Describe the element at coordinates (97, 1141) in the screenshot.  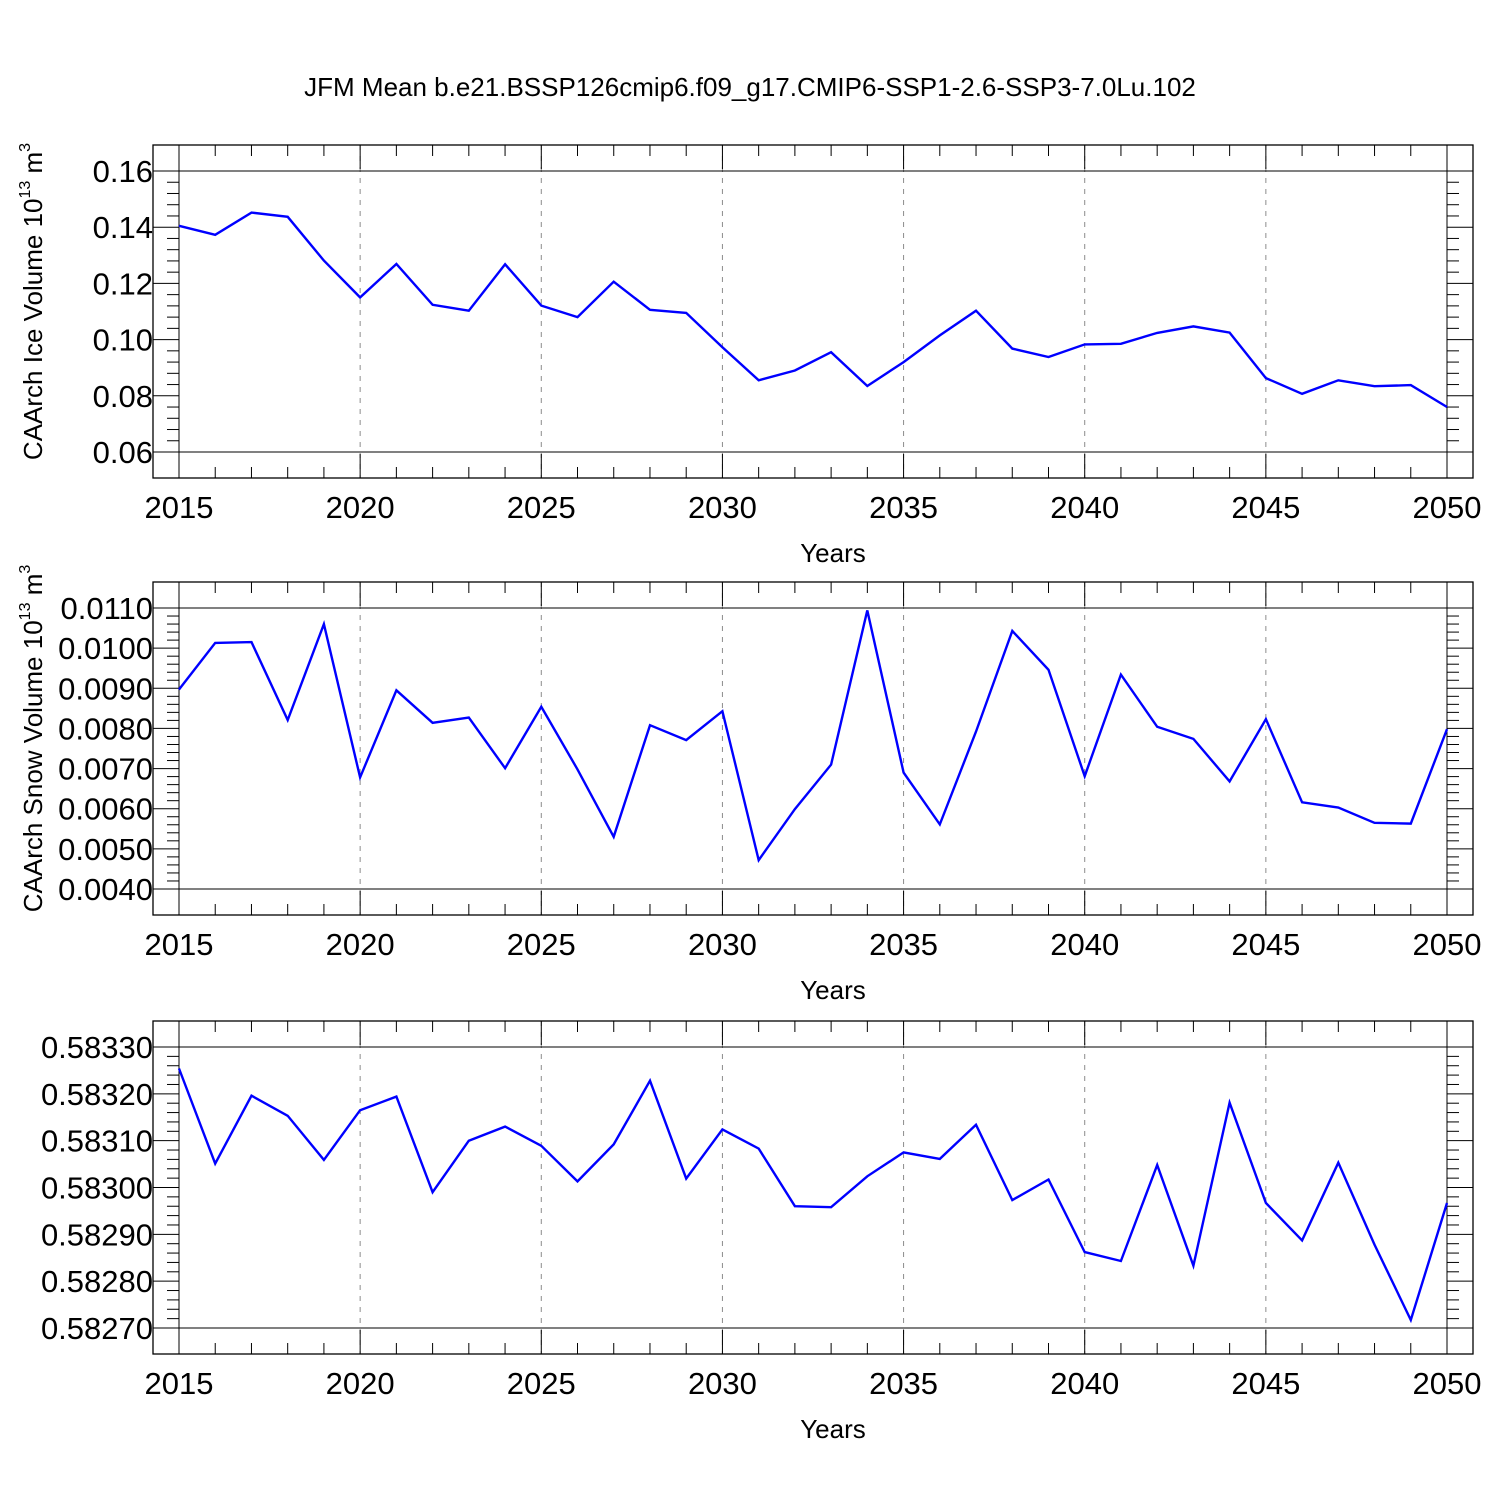
I see `y-tick-label: 0.58310` at that location.